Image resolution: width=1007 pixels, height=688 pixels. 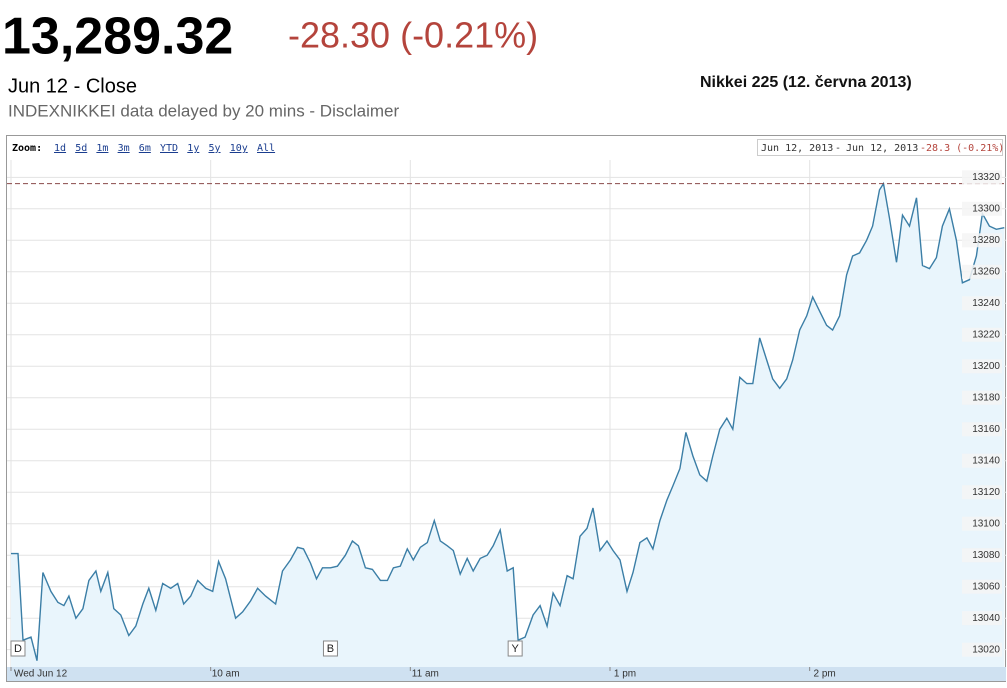 What do you see at coordinates (506, 674) in the screenshot?
I see `x-axis-band` at bounding box center [506, 674].